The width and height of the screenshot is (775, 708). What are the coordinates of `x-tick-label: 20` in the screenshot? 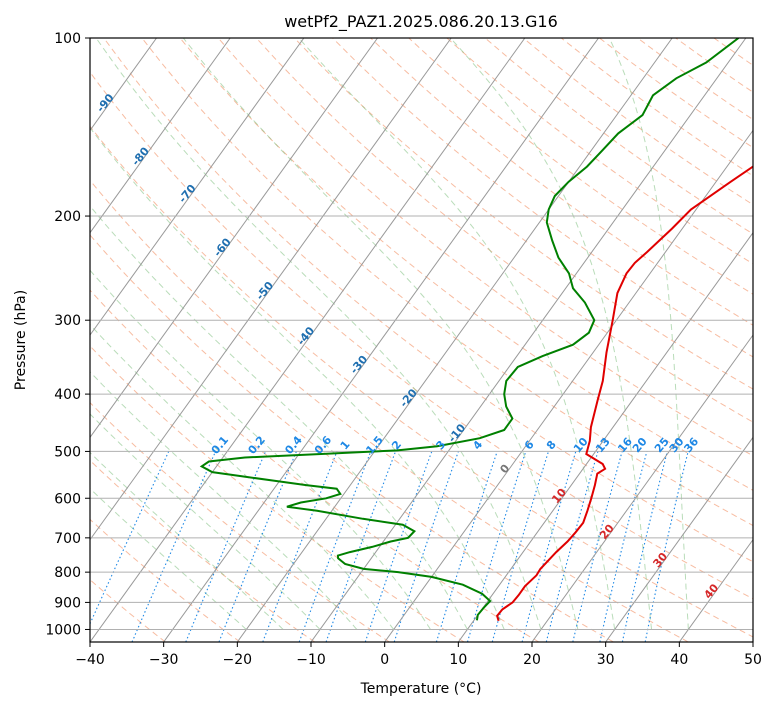 It's located at (532, 660).